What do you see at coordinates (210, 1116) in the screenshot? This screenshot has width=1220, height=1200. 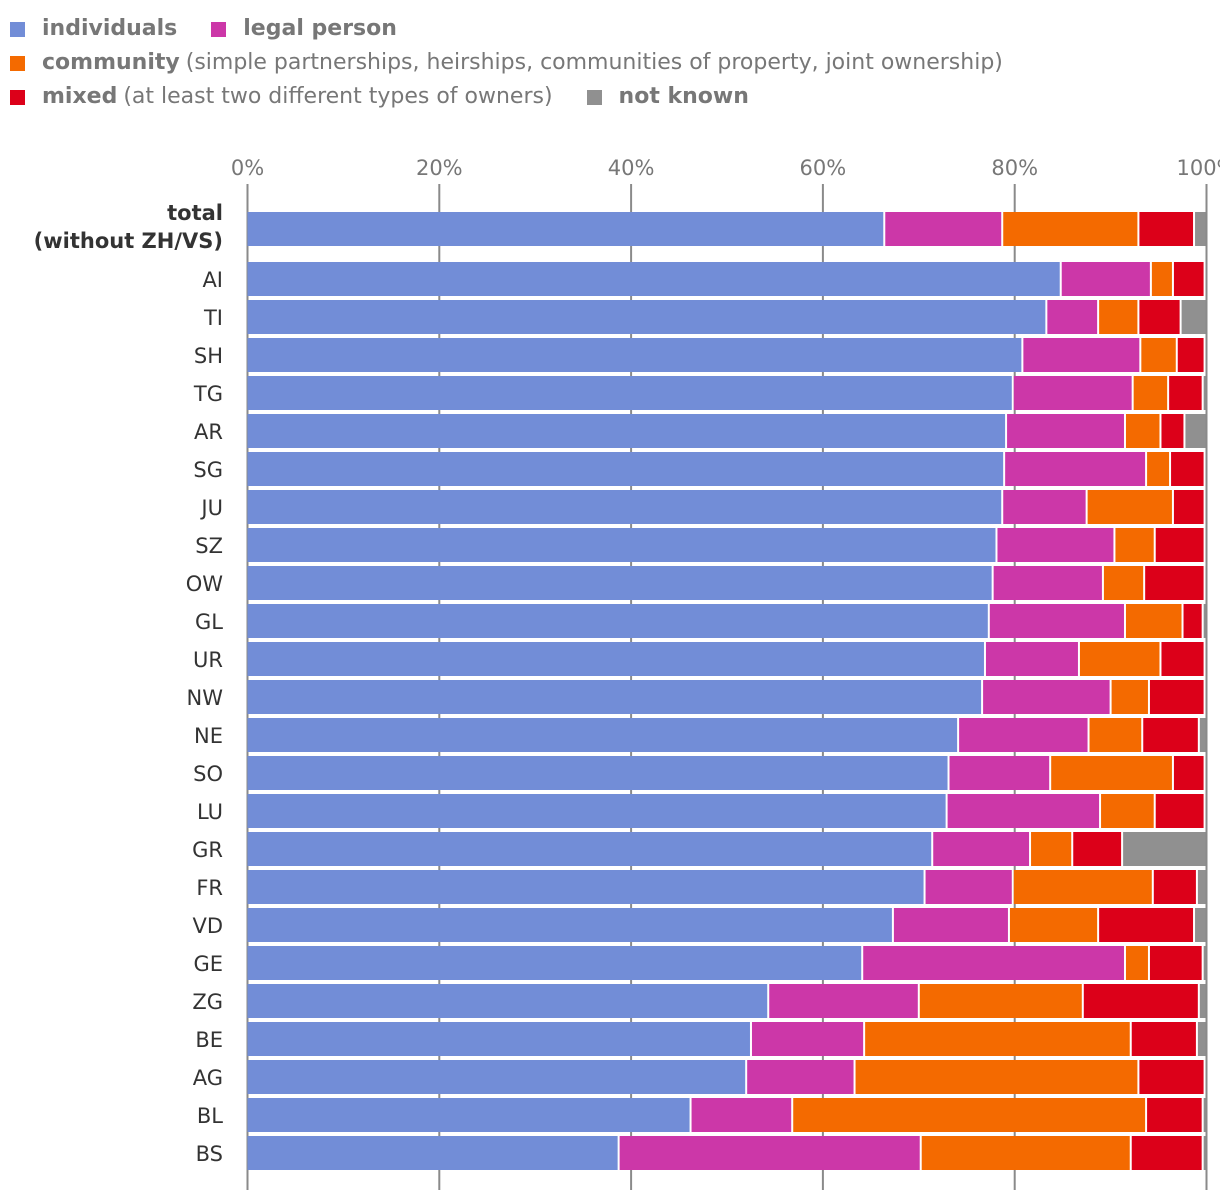 I see `category-label: BL` at bounding box center [210, 1116].